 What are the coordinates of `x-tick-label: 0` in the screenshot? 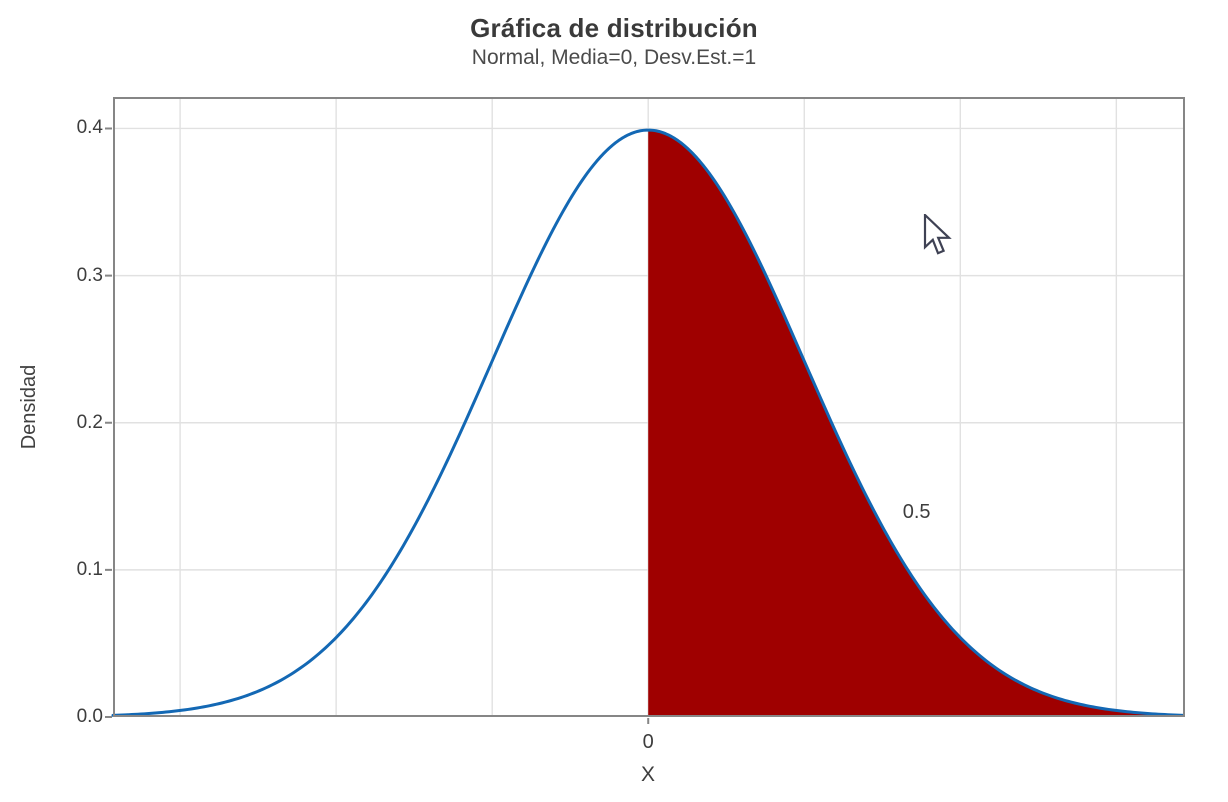 It's located at (648, 742).